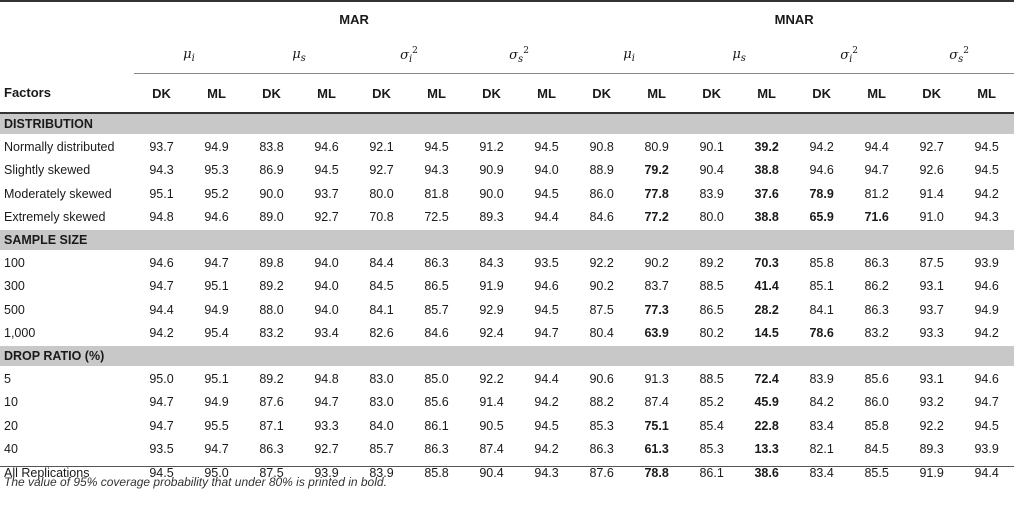 The height and width of the screenshot is (518, 1014). What do you see at coordinates (546, 262) in the screenshot?
I see `table-cell: 93.5` at bounding box center [546, 262].